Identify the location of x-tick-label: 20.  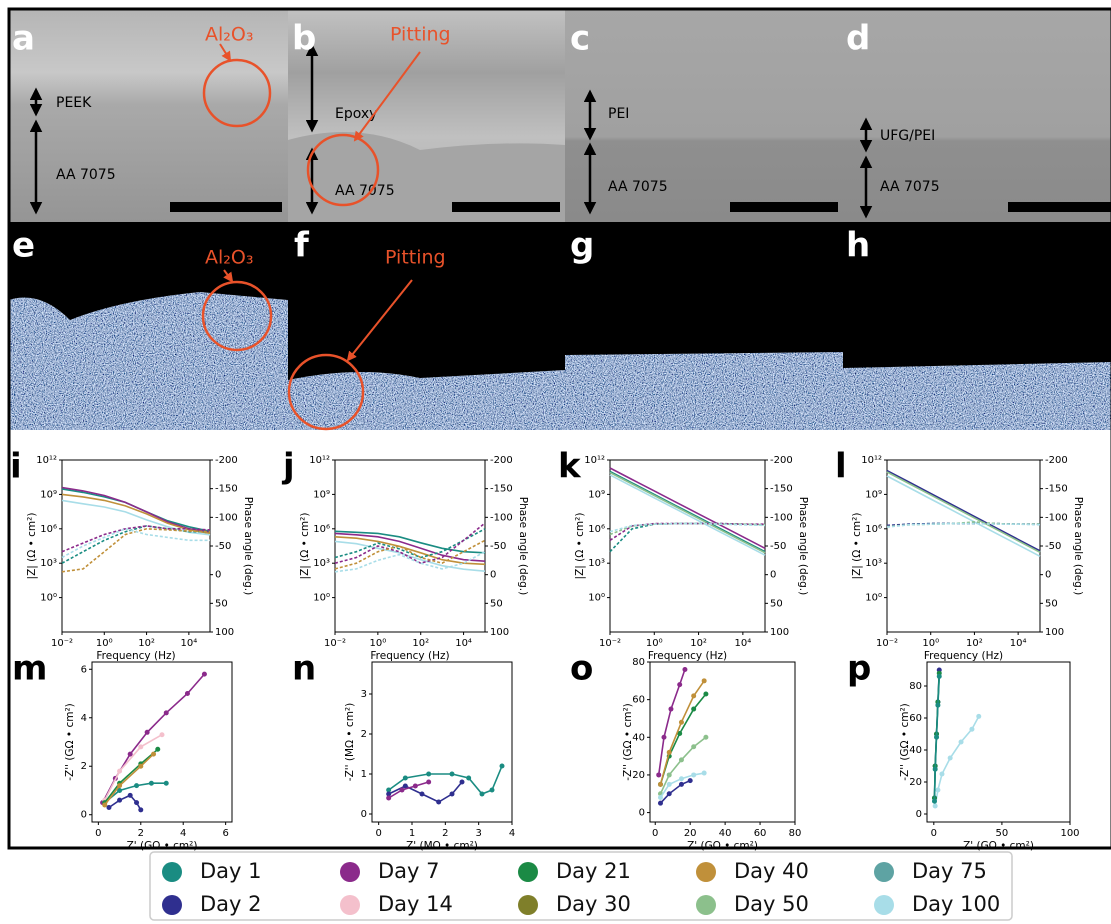
(690, 833).